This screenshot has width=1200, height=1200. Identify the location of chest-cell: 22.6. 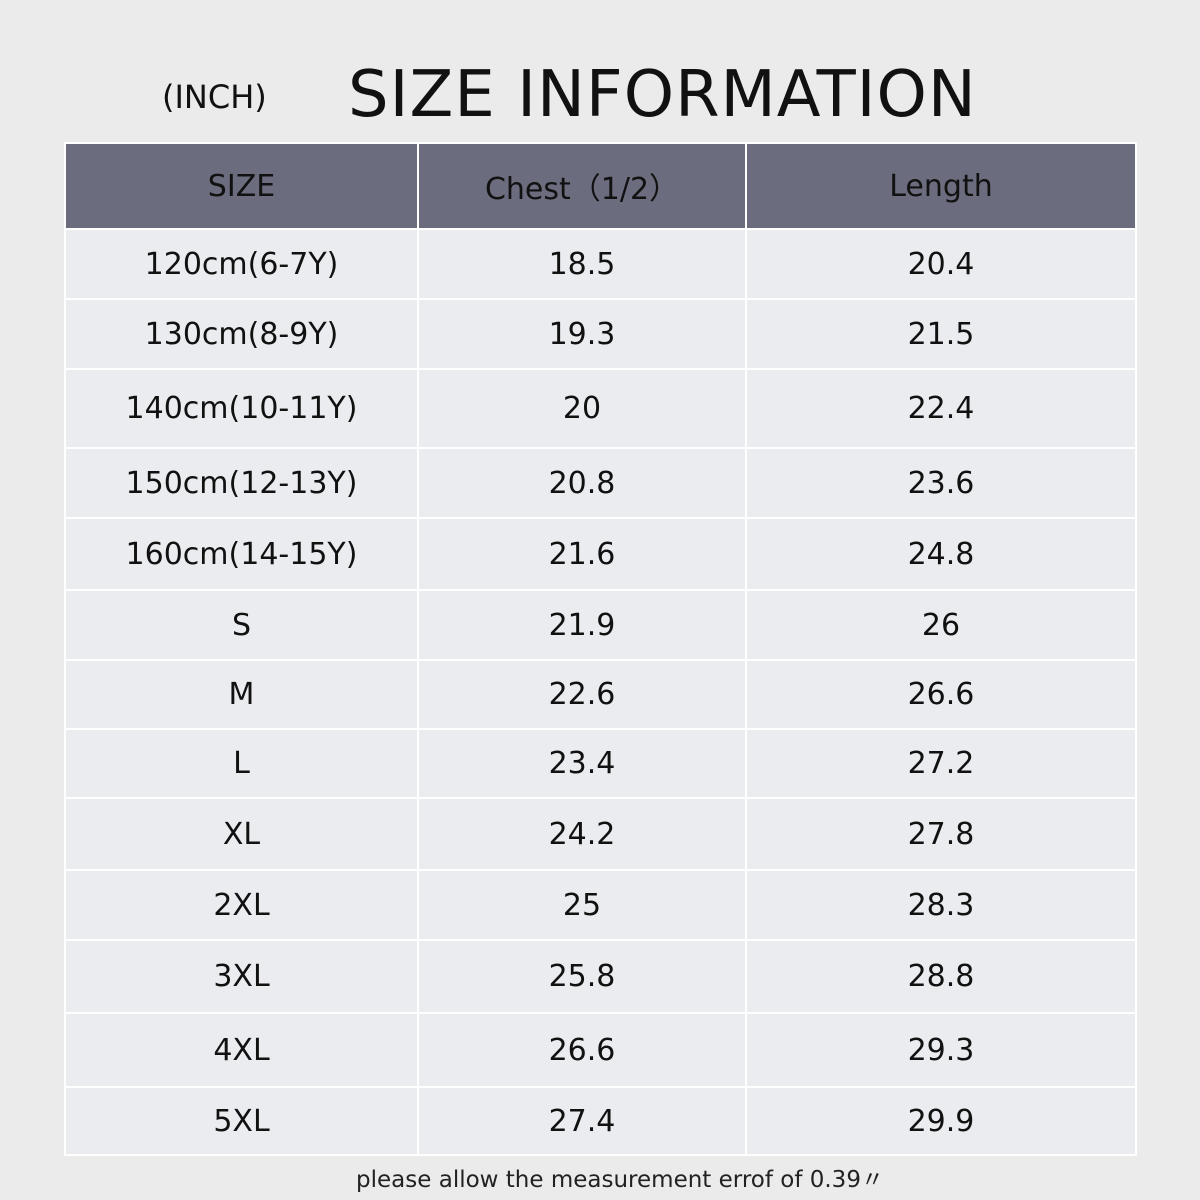
(582, 694).